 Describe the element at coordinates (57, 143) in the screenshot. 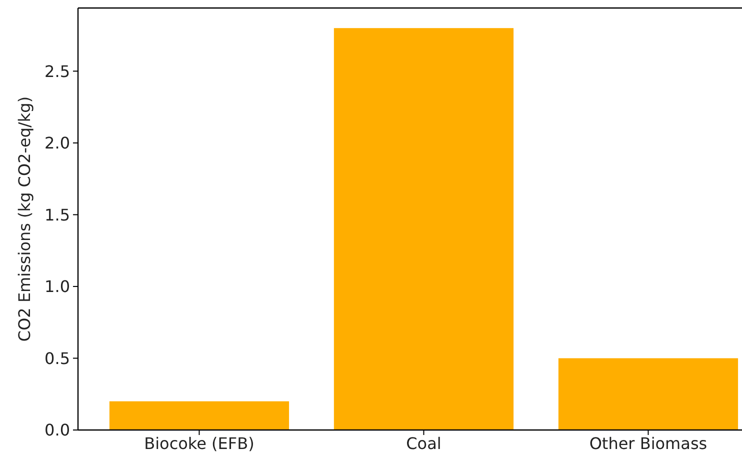

I see `y-tick-label: 2.0` at that location.